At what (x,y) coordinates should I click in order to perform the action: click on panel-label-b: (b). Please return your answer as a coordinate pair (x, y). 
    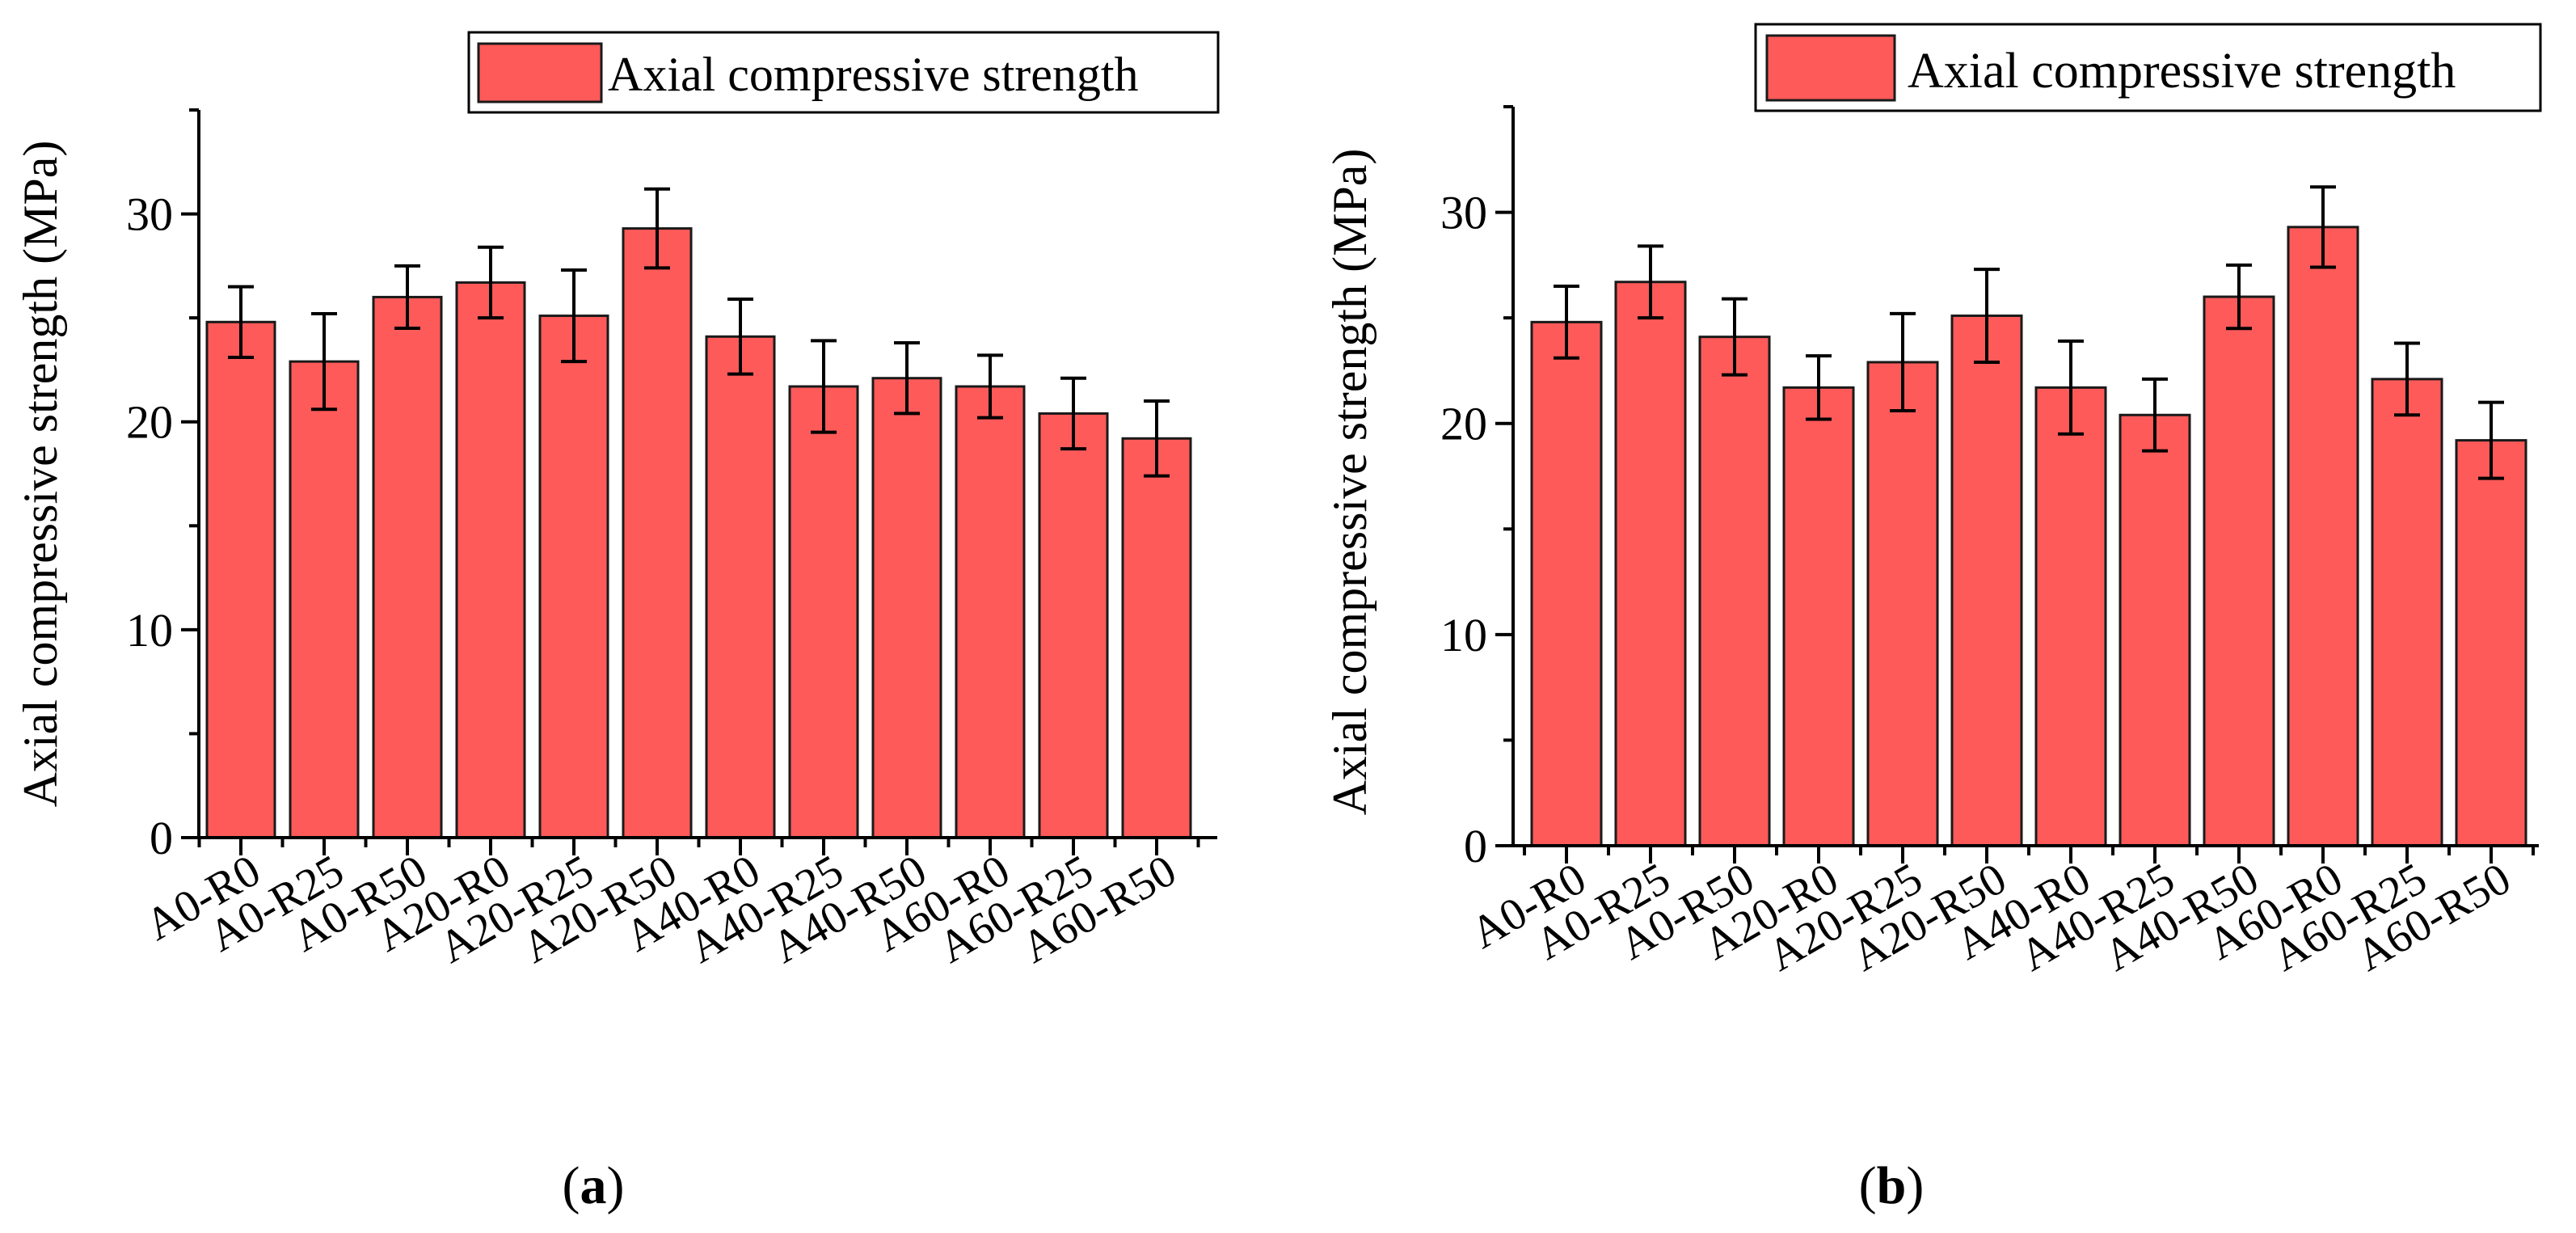
    Looking at the image, I should click on (1892, 1185).